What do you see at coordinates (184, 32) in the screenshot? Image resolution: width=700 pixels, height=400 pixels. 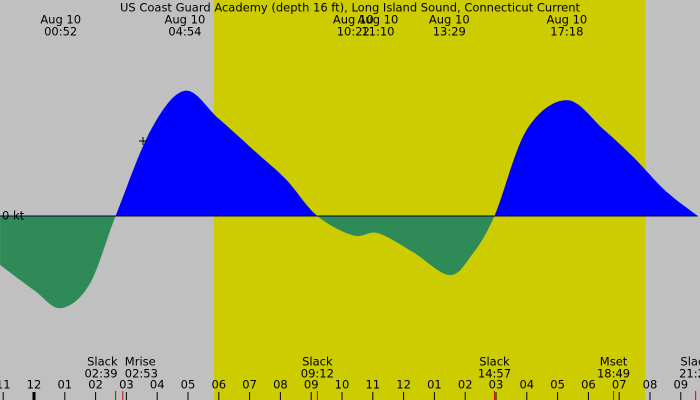 I see `event-time: 04:54` at bounding box center [184, 32].